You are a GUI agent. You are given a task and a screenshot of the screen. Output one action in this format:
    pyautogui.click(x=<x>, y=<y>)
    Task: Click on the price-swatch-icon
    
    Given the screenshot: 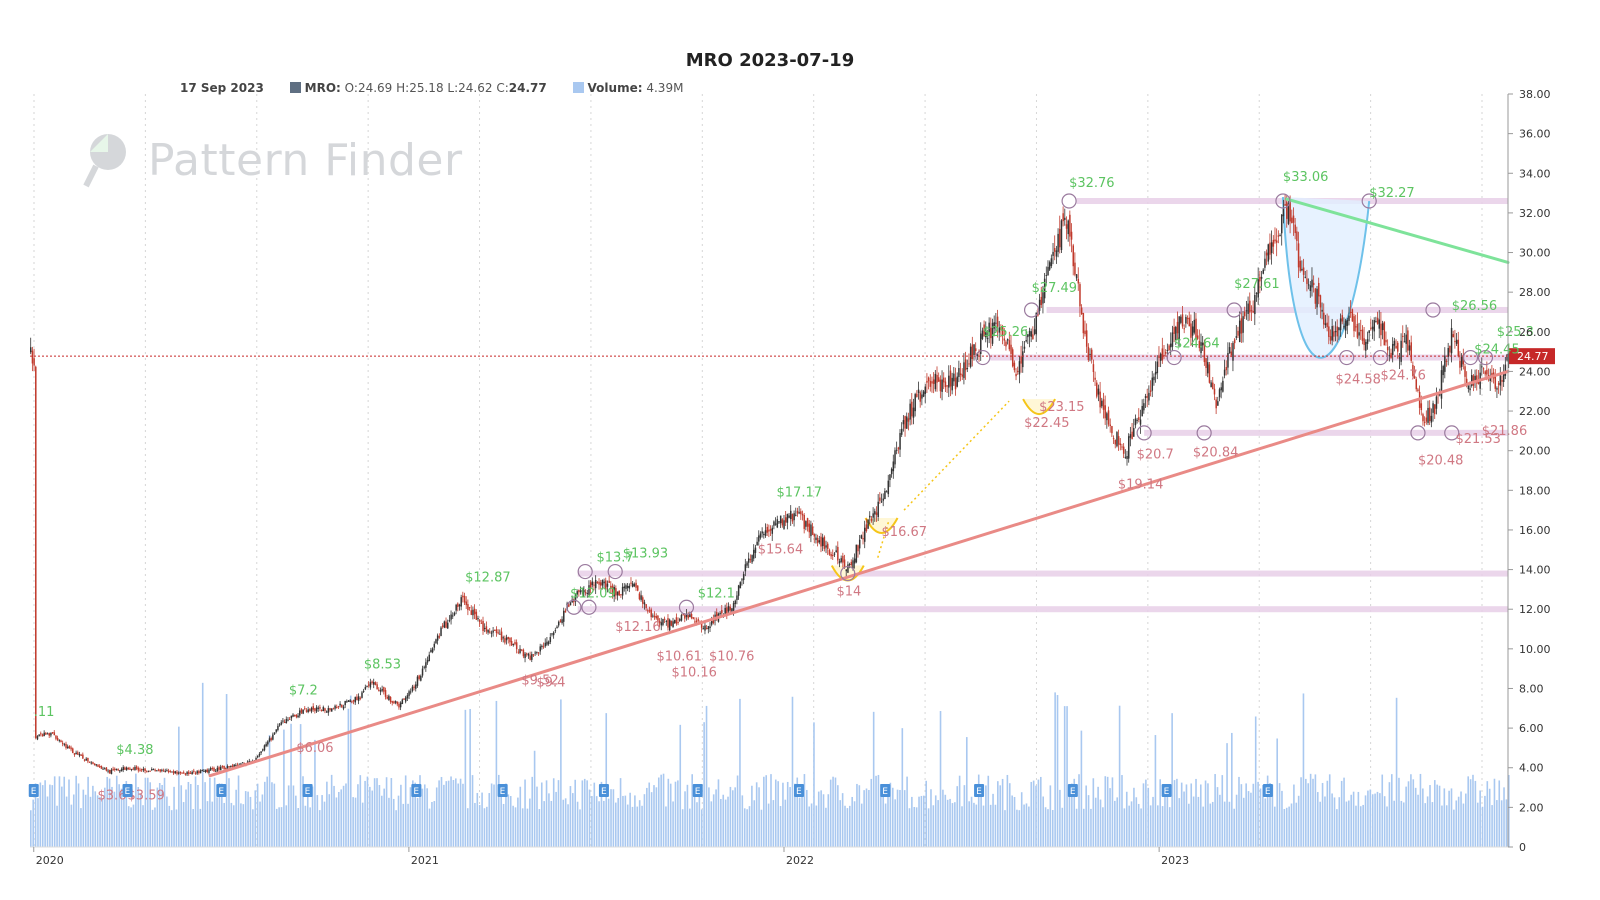 What is the action you would take?
    pyautogui.click(x=295, y=87)
    